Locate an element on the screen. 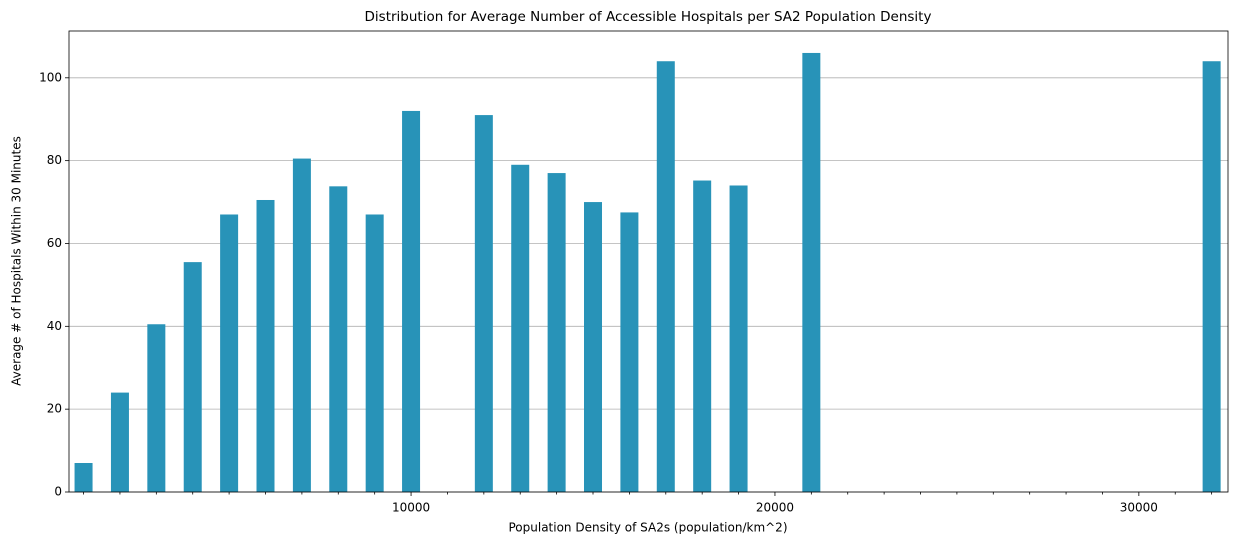 This screenshot has width=1238, height=549. y-tick-label: 100 is located at coordinates (50, 77).